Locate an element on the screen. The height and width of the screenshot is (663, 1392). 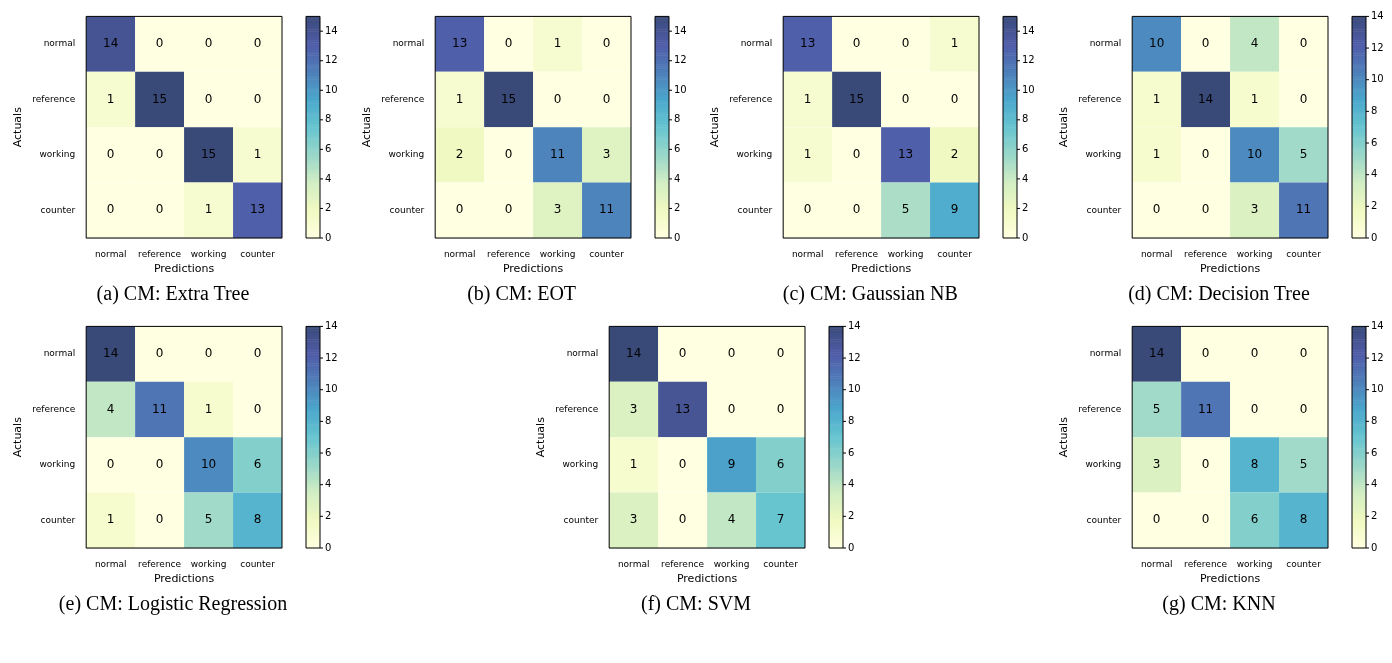
text: (e) CM: Logistic Regression is located at coordinates (173, 604).